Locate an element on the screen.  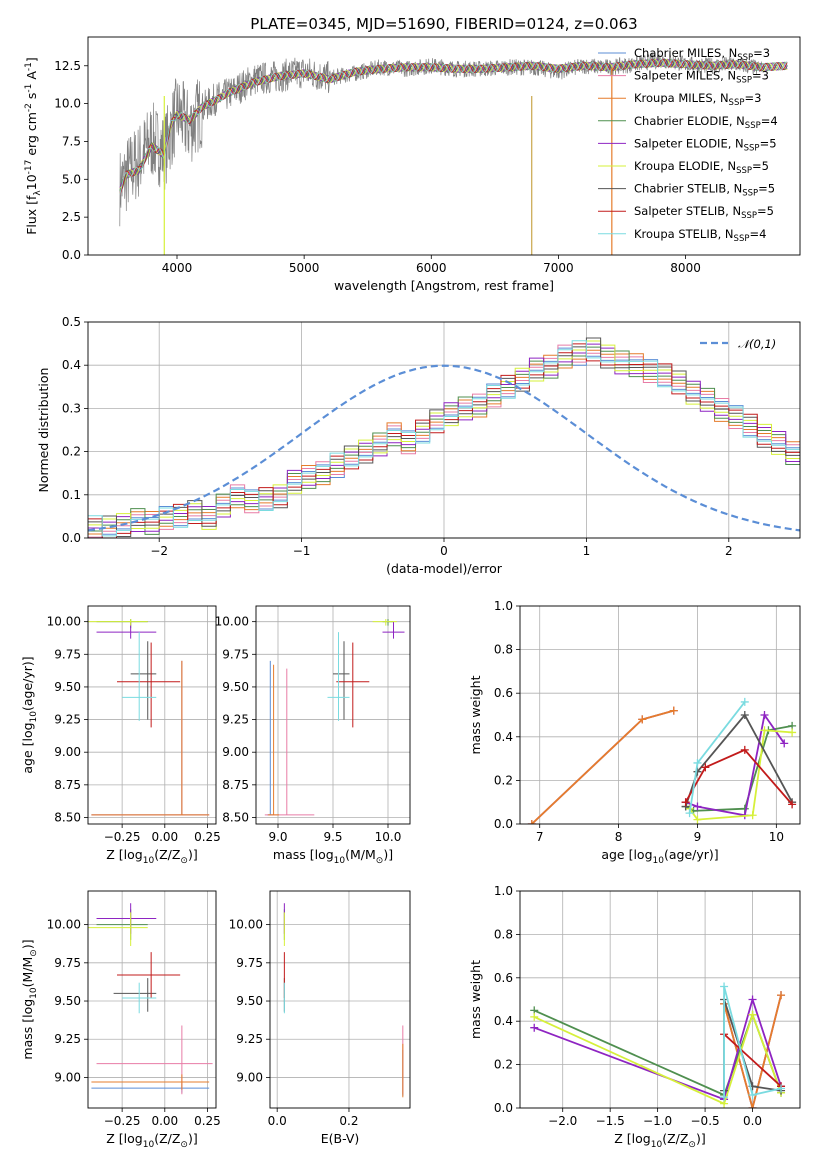
label-part: -1 is located at coordinates (29, 66).